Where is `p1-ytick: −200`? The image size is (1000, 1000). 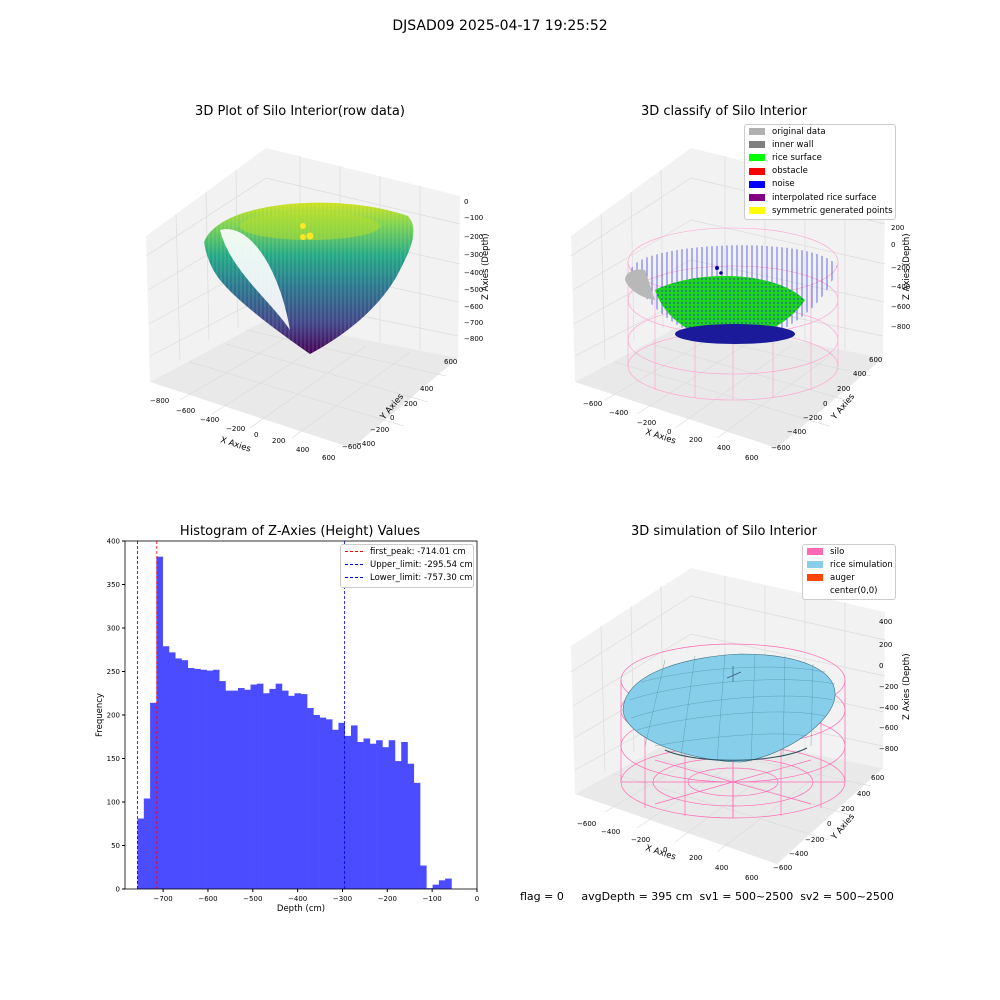
p1-ytick: −200 is located at coordinates (379, 430).